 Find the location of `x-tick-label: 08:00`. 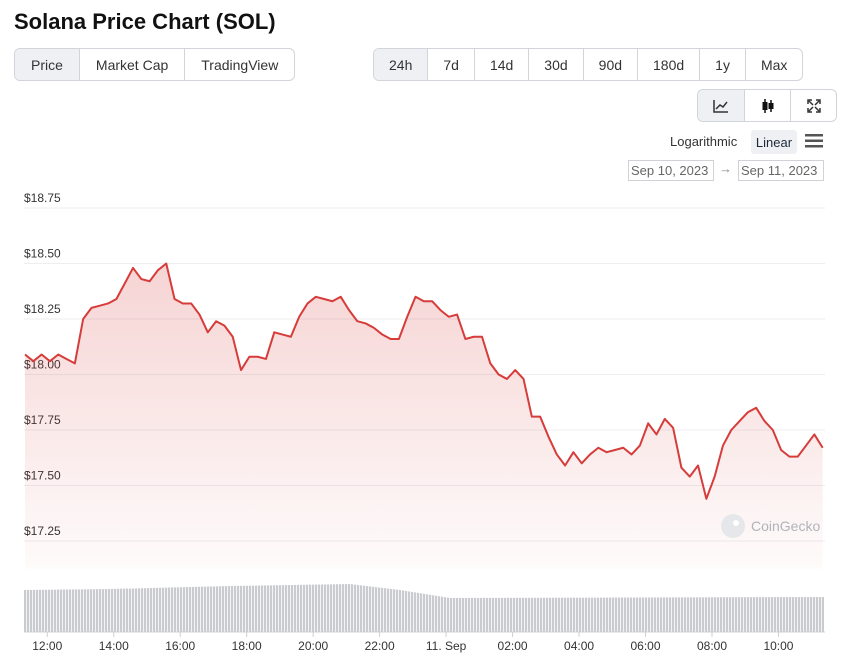

x-tick-label: 08:00 is located at coordinates (712, 646).